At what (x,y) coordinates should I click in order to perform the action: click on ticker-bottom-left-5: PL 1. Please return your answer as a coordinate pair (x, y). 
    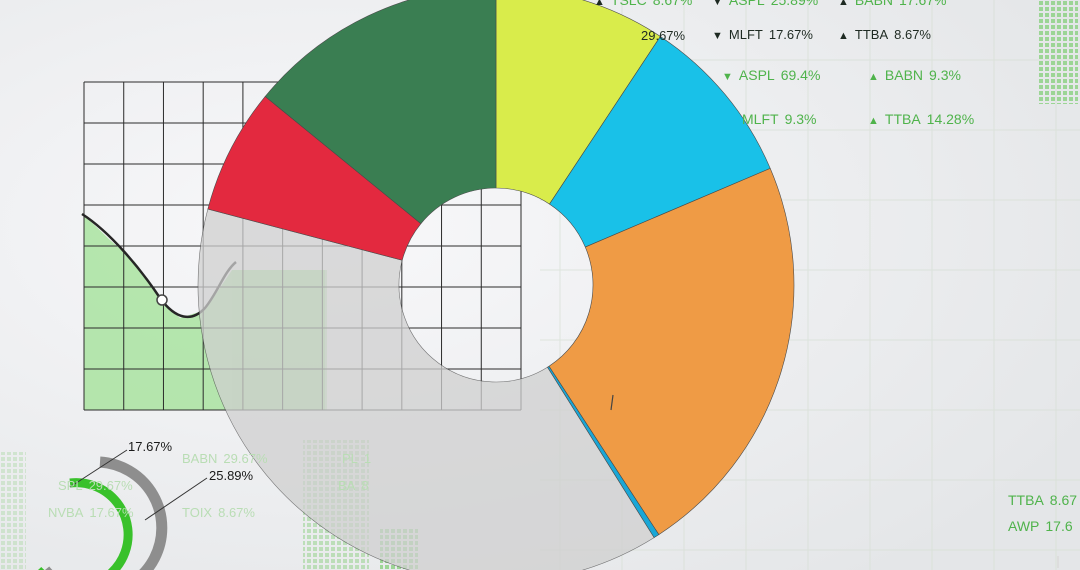
    Looking at the image, I should click on (356, 458).